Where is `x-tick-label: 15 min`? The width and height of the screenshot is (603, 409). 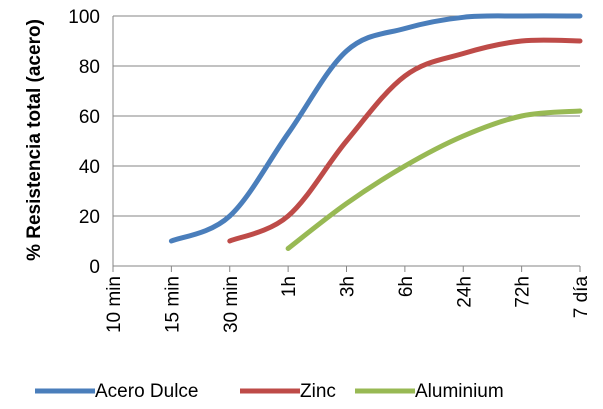
x-tick-label: 15 min is located at coordinates (172, 304).